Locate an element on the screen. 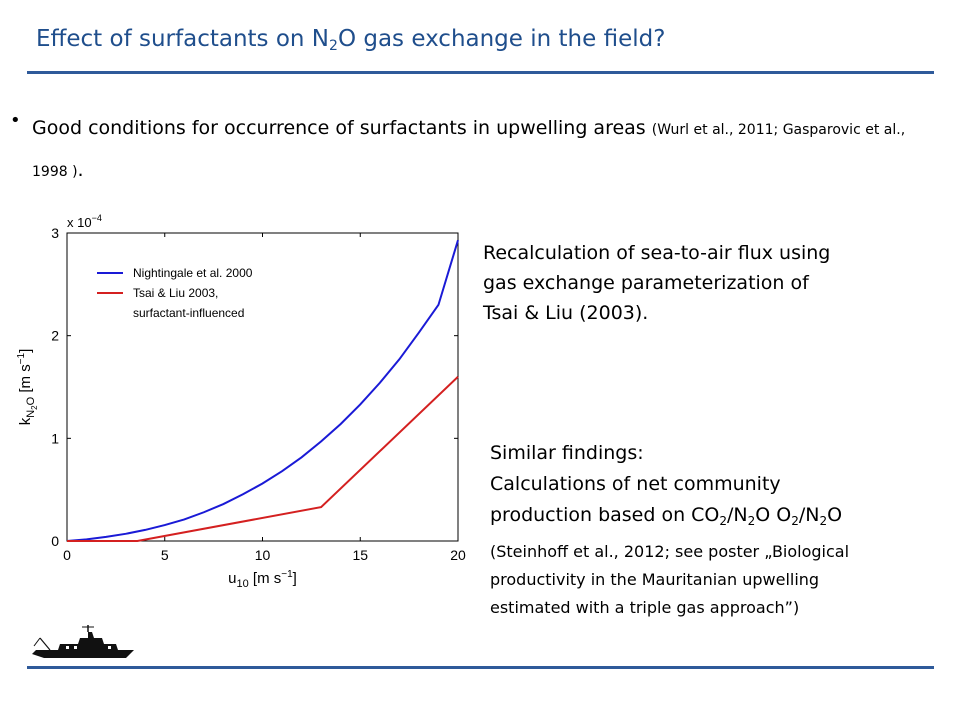  y-tick-label: 2 is located at coordinates (55, 336).